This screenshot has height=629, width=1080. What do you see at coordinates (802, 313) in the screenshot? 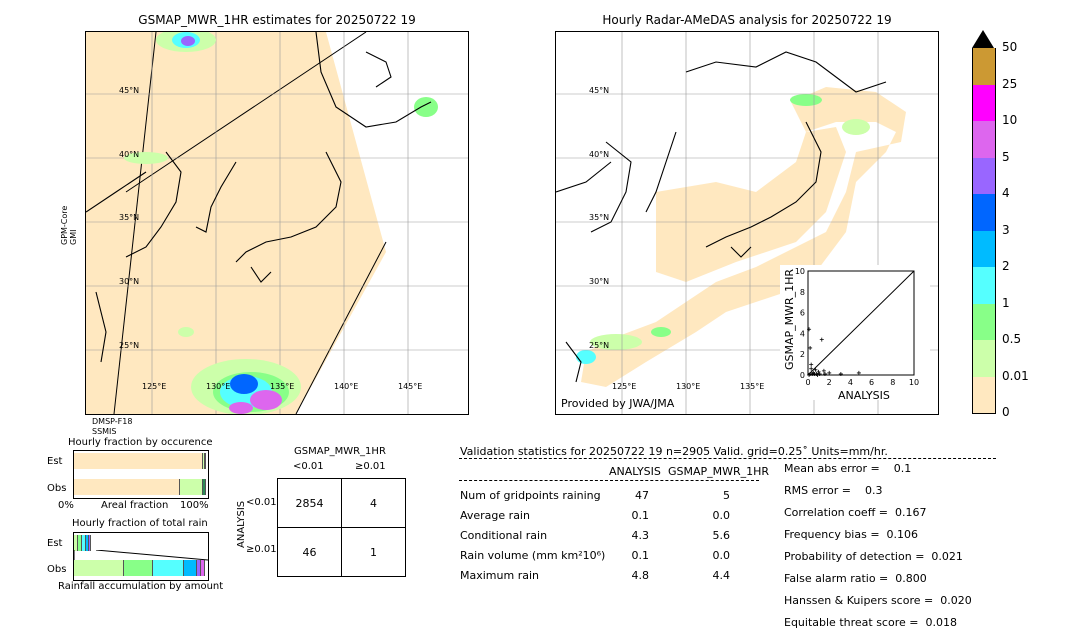
I see `scatter-y-tick: 6` at bounding box center [802, 313].